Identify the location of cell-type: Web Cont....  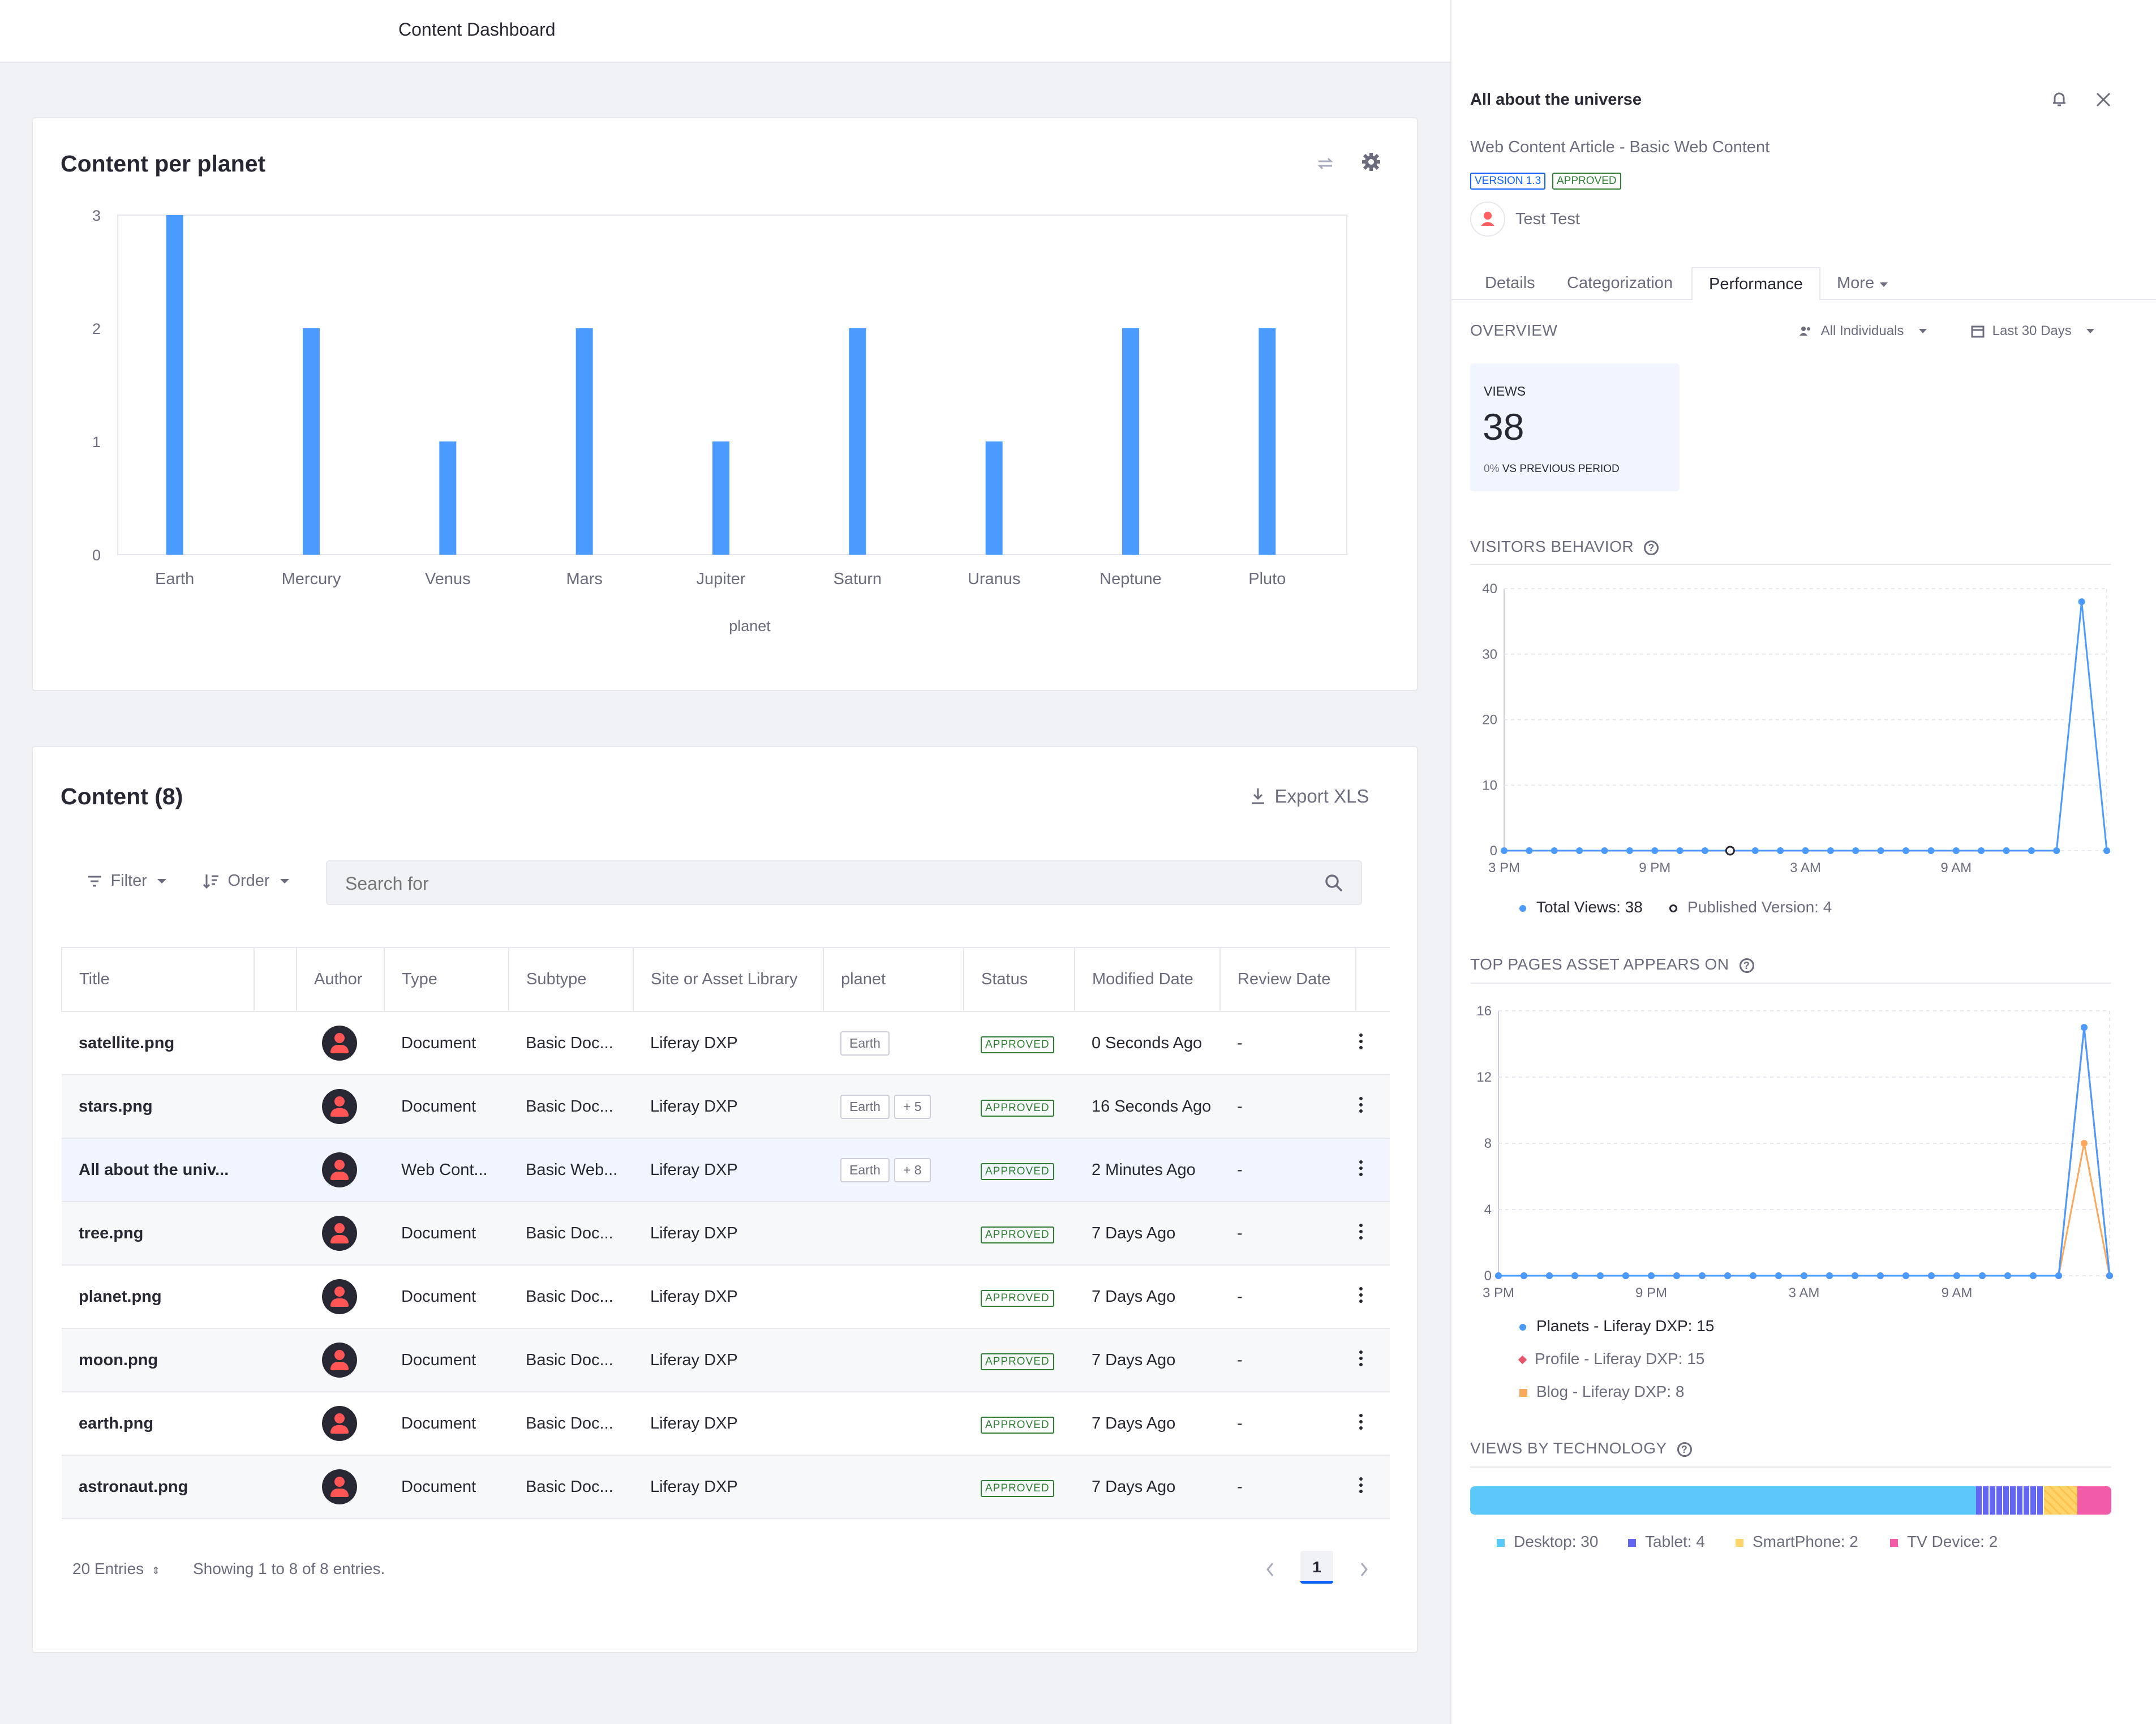
(446, 1170).